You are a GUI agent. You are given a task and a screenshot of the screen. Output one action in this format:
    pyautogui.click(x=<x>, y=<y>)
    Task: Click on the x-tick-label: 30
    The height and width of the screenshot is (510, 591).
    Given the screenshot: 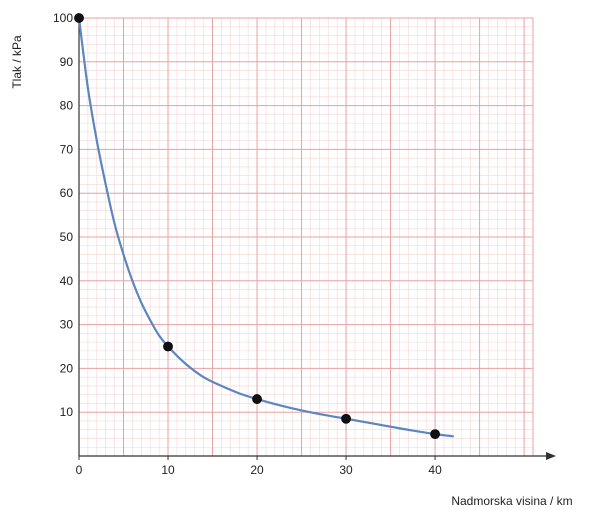 What is the action you would take?
    pyautogui.click(x=346, y=470)
    